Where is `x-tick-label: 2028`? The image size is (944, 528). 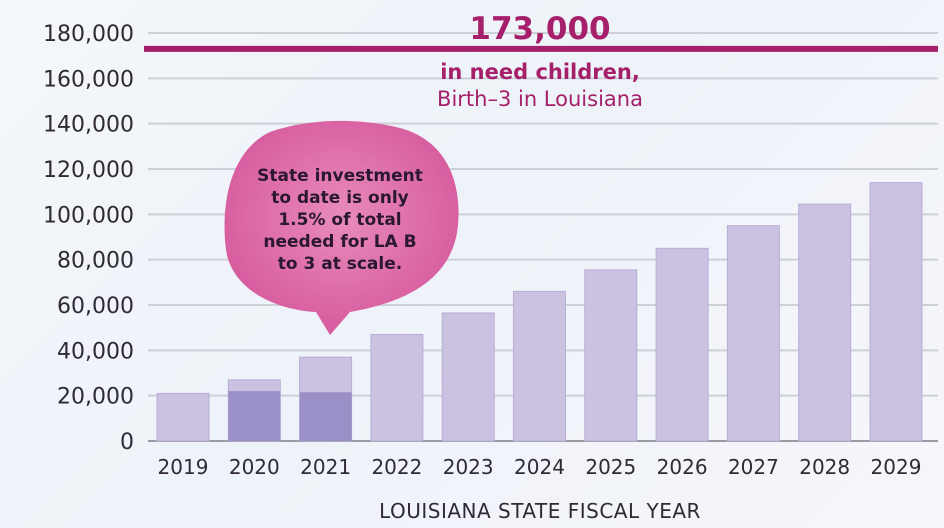 x-tick-label: 2028 is located at coordinates (824, 467).